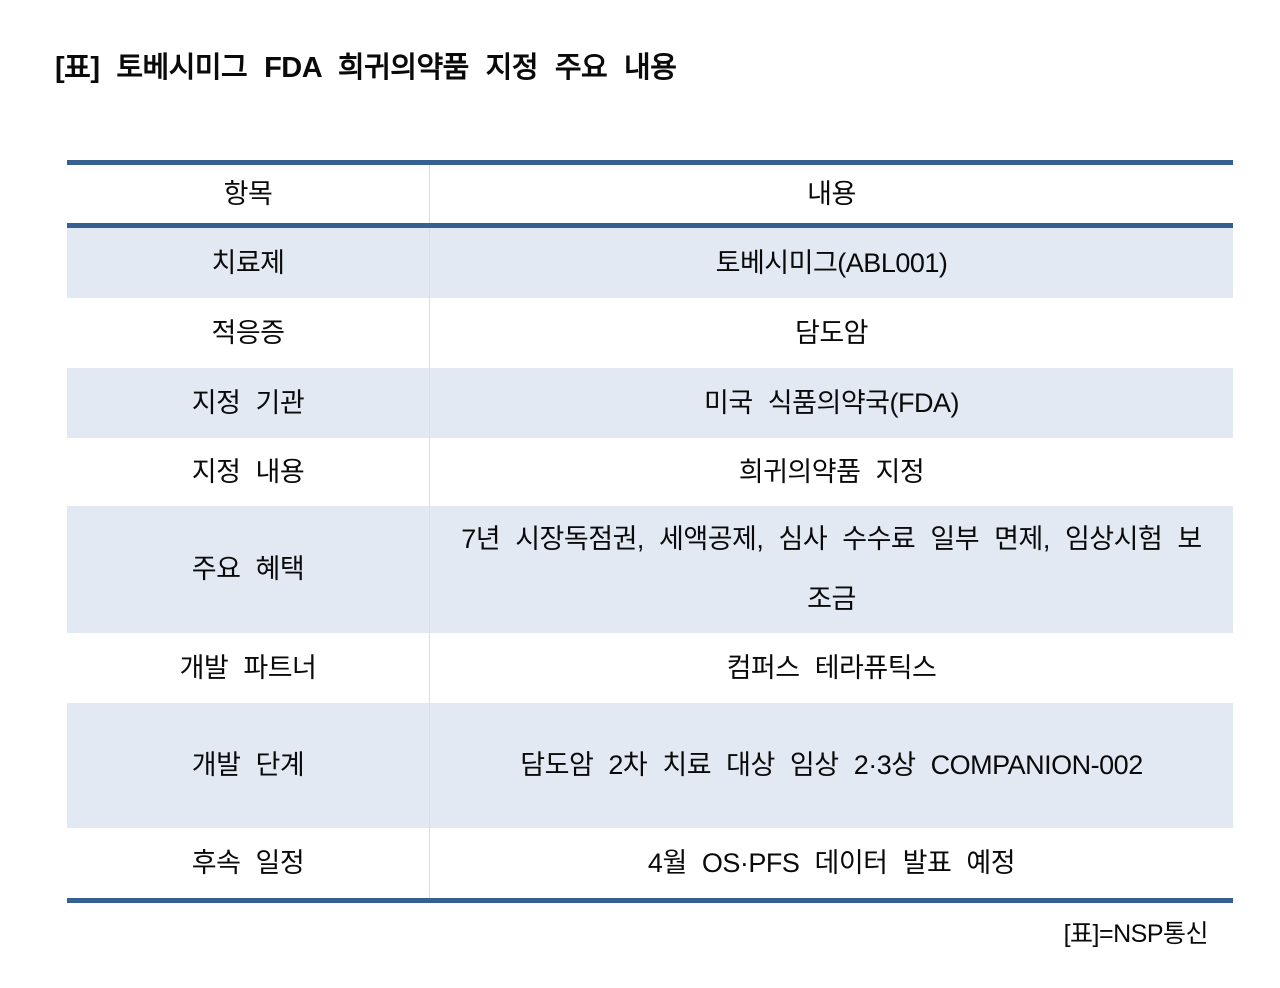 Image resolution: width=1280 pixels, height=988 pixels. What do you see at coordinates (248, 472) in the screenshot?
I see `row-label: 지정 내용` at bounding box center [248, 472].